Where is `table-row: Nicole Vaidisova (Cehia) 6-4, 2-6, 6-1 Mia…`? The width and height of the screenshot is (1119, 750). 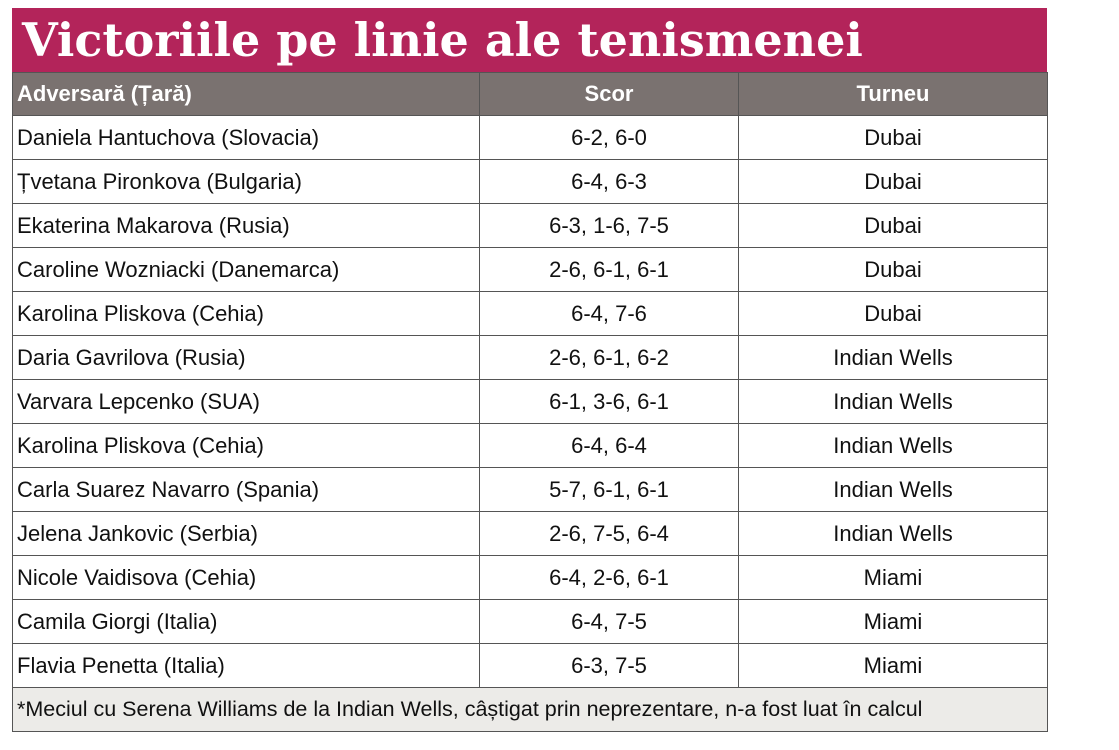
table-row: Nicole Vaidisova (Cehia) 6-4, 2-6, 6-1 Mia… is located at coordinates (530, 577).